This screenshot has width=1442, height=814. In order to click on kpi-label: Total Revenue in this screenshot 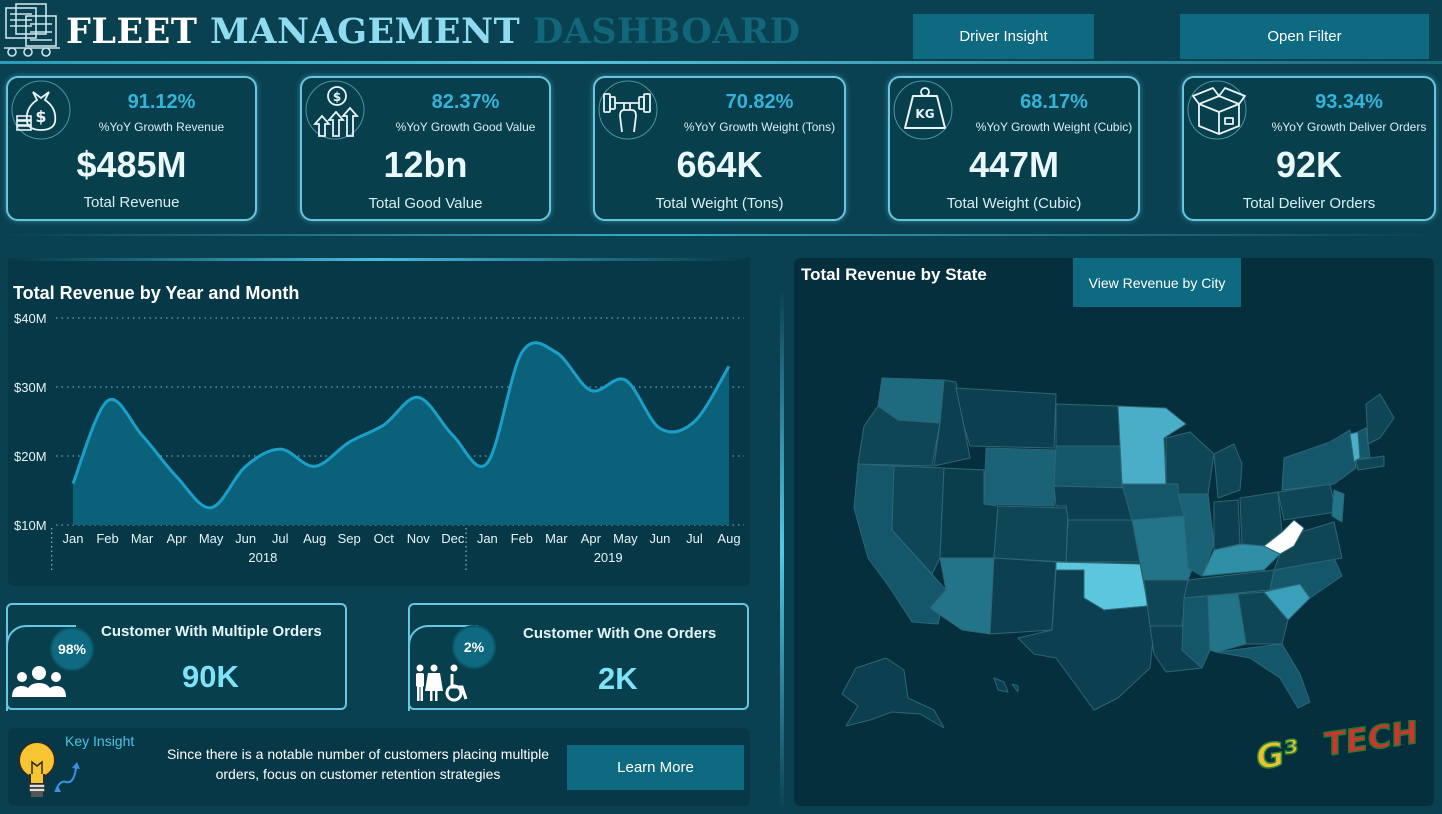, I will do `click(131, 202)`.